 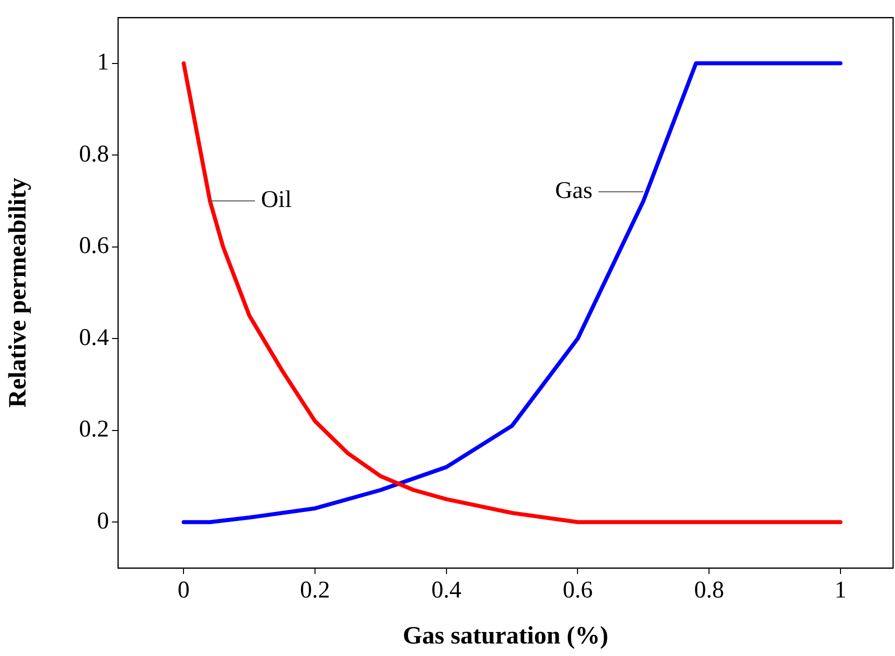 What do you see at coordinates (709, 591) in the screenshot?
I see `x-tick-label: 0.8` at bounding box center [709, 591].